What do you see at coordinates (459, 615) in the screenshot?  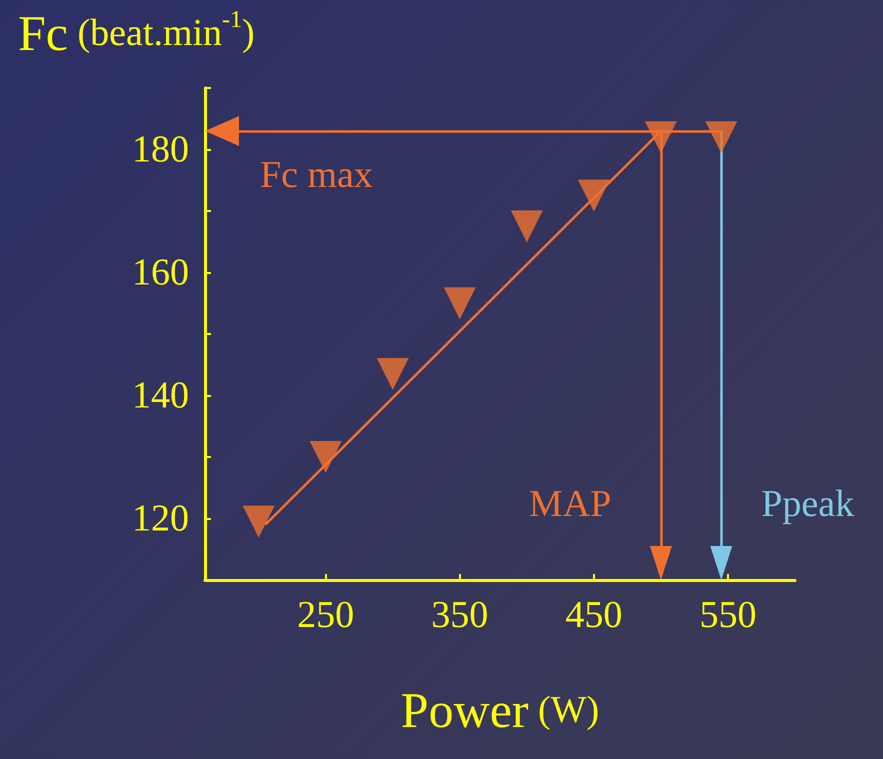 I see `x-tick-label: 350` at bounding box center [459, 615].